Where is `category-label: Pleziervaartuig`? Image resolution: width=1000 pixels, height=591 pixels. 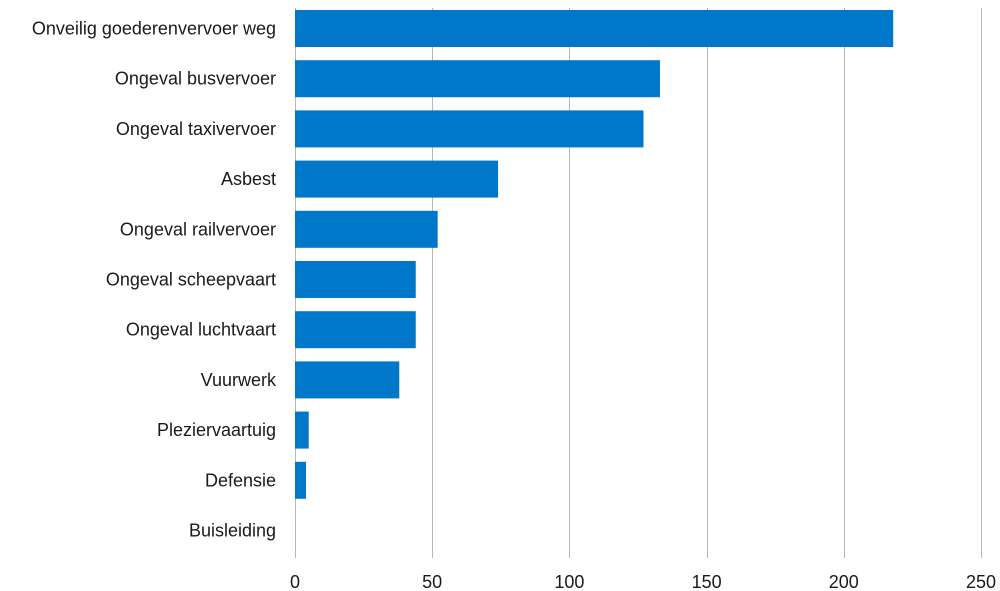 category-label: Pleziervaartuig is located at coordinates (216, 430).